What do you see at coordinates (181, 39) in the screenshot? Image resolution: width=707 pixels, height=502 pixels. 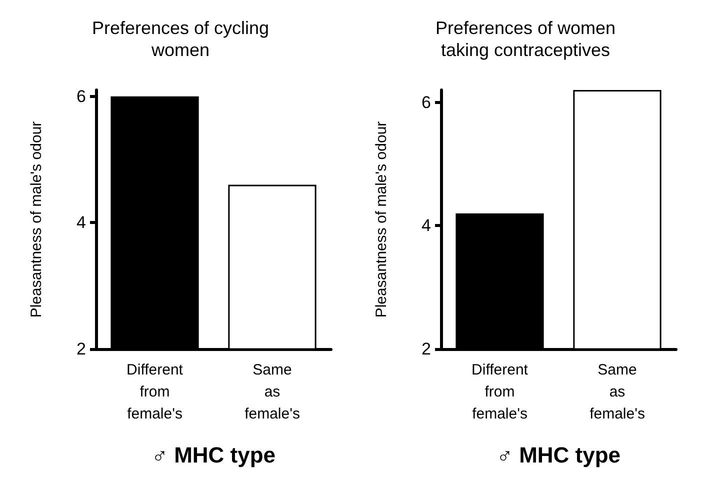 I see `chart-title: Preferences of cycling women` at bounding box center [181, 39].